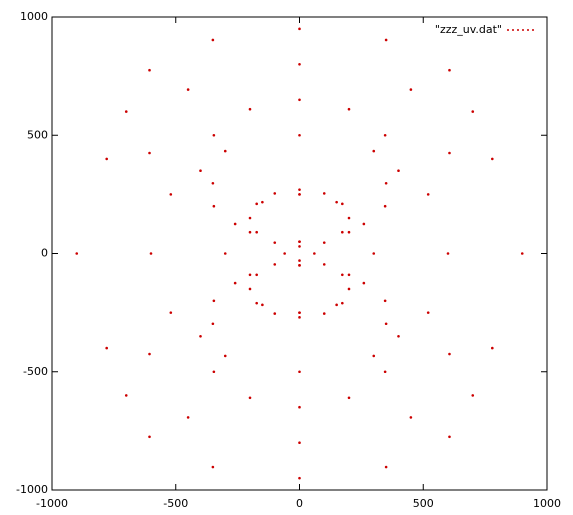  Describe the element at coordinates (37, 134) in the screenshot. I see `y-tick-label: 500` at that location.